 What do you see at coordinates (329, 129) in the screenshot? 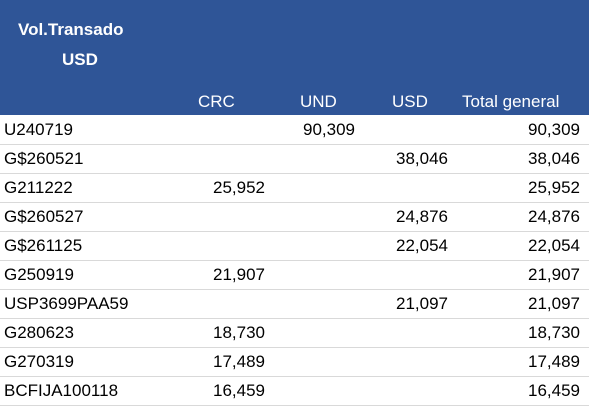
I see `und-cell: 90,309` at bounding box center [329, 129].